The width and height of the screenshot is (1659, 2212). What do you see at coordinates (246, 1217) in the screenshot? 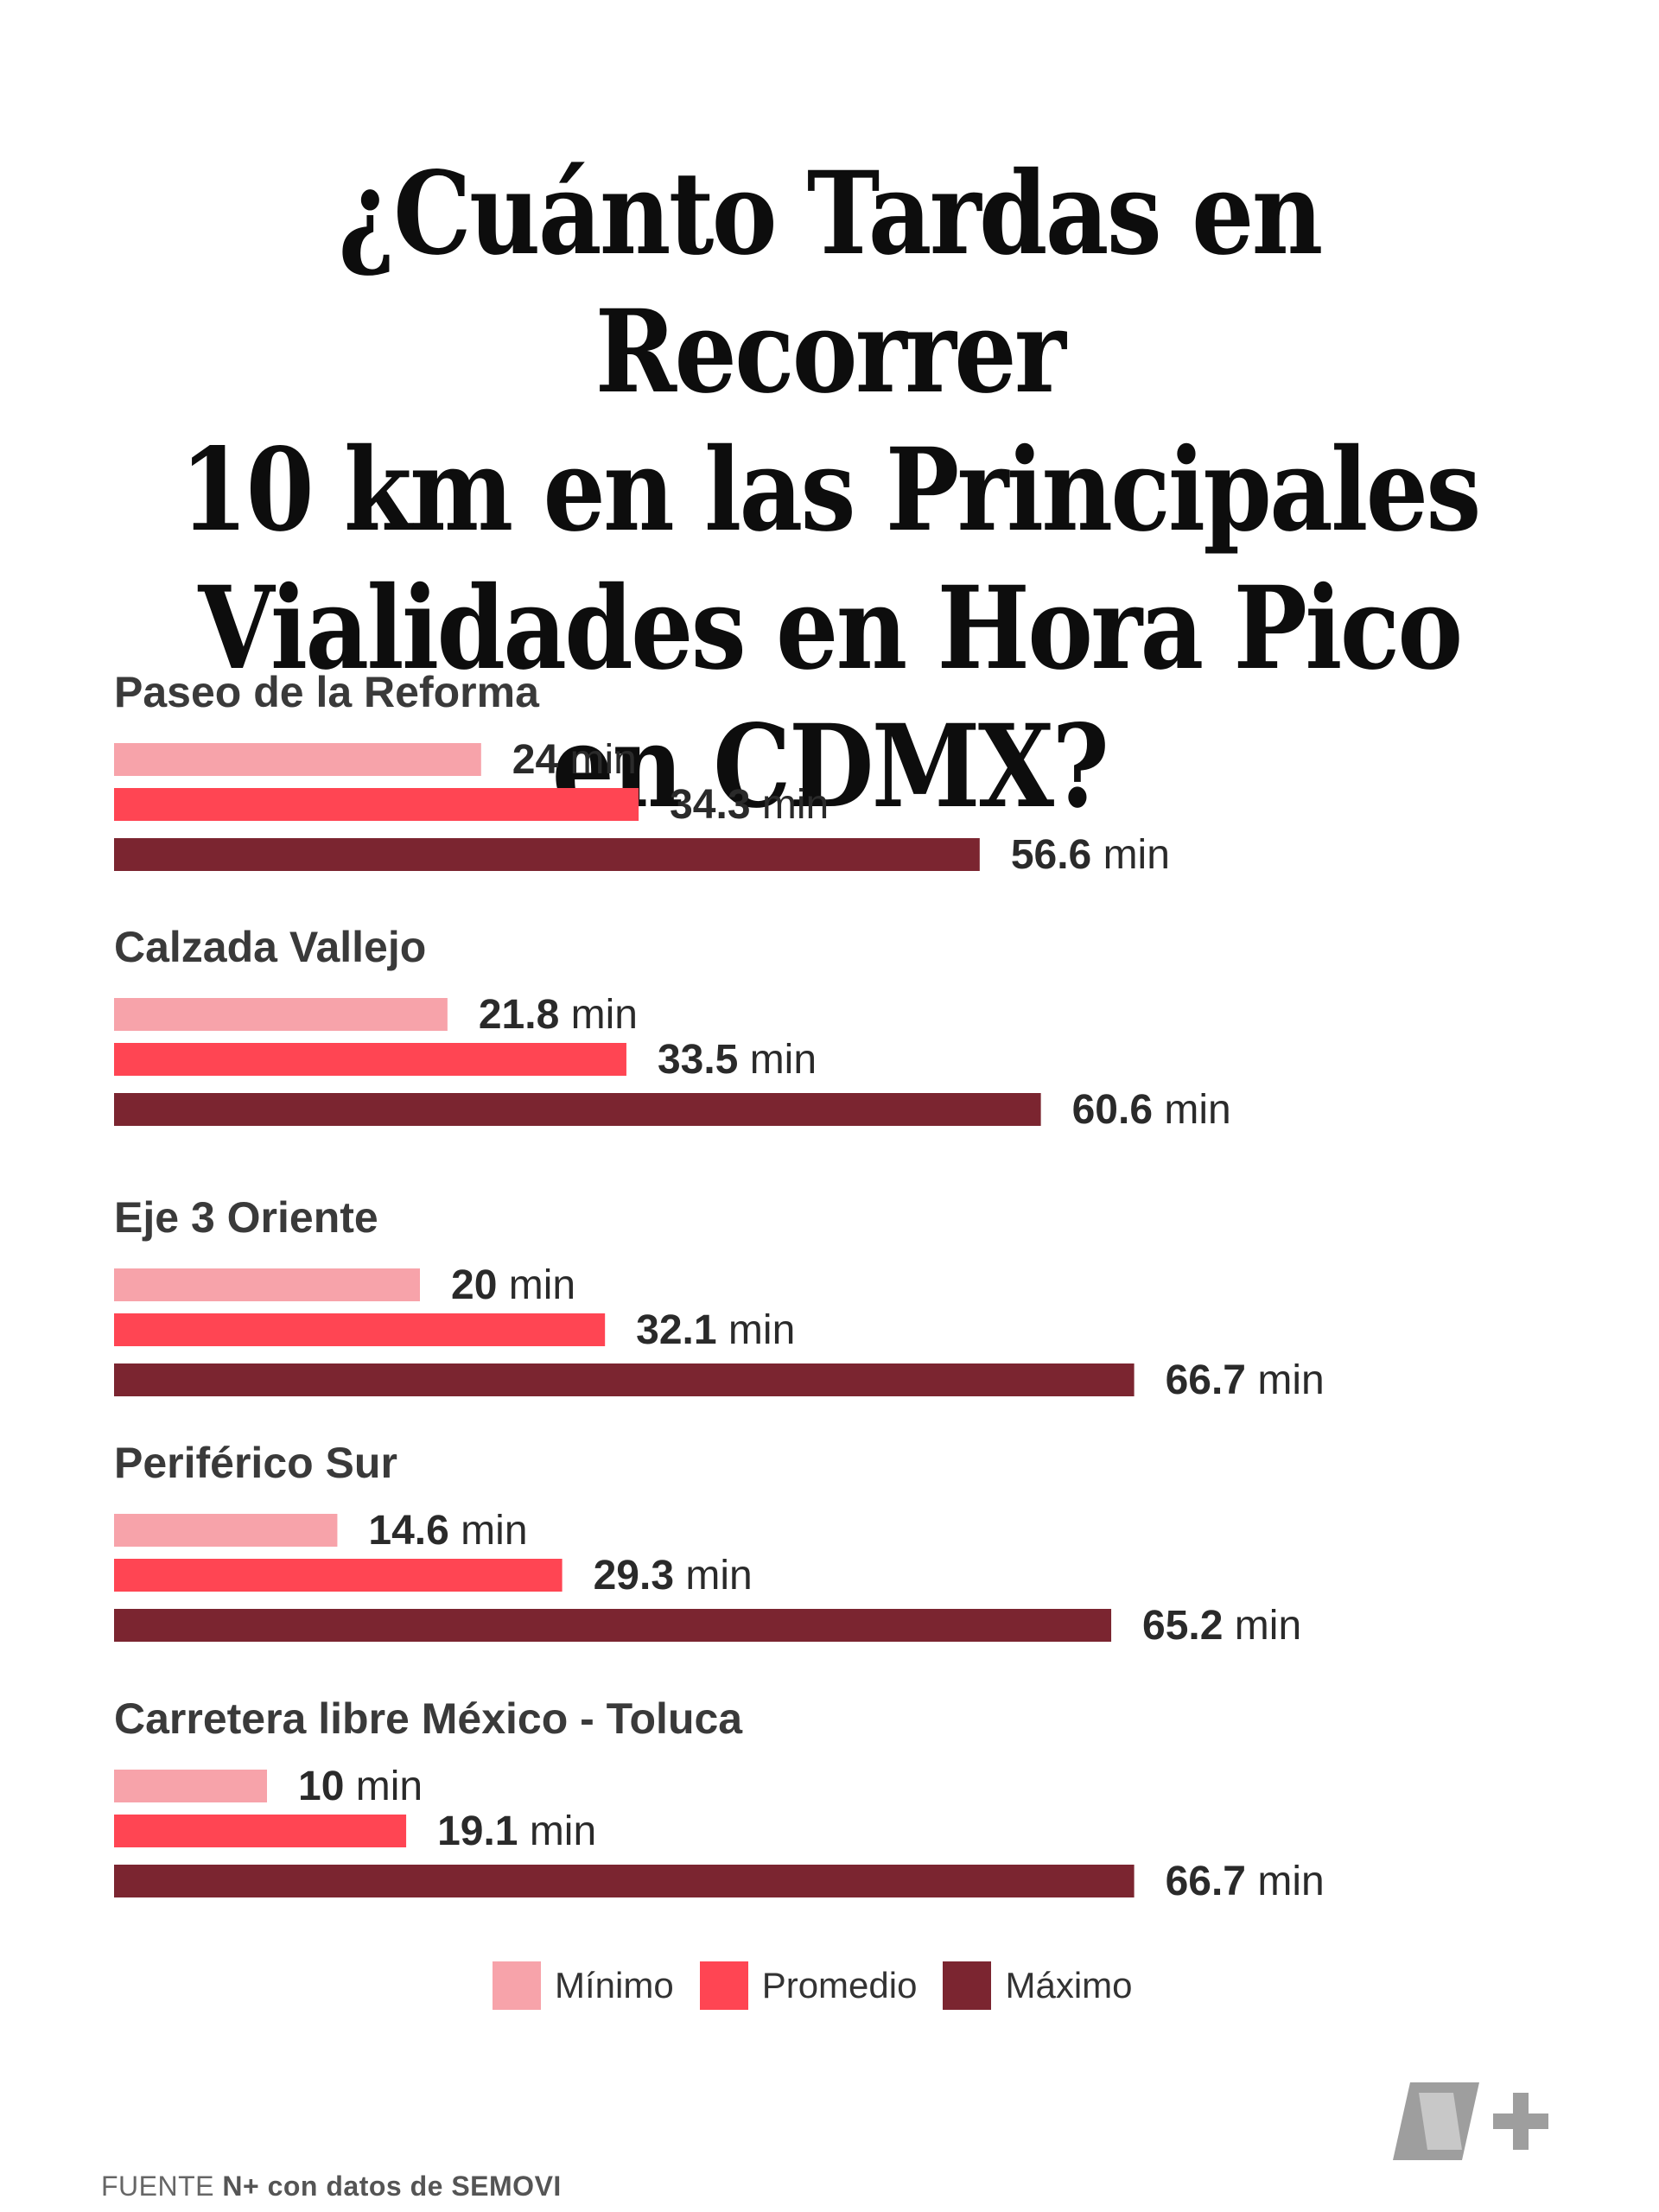
I see `category-label: Eje 3 Oriente` at bounding box center [246, 1217].